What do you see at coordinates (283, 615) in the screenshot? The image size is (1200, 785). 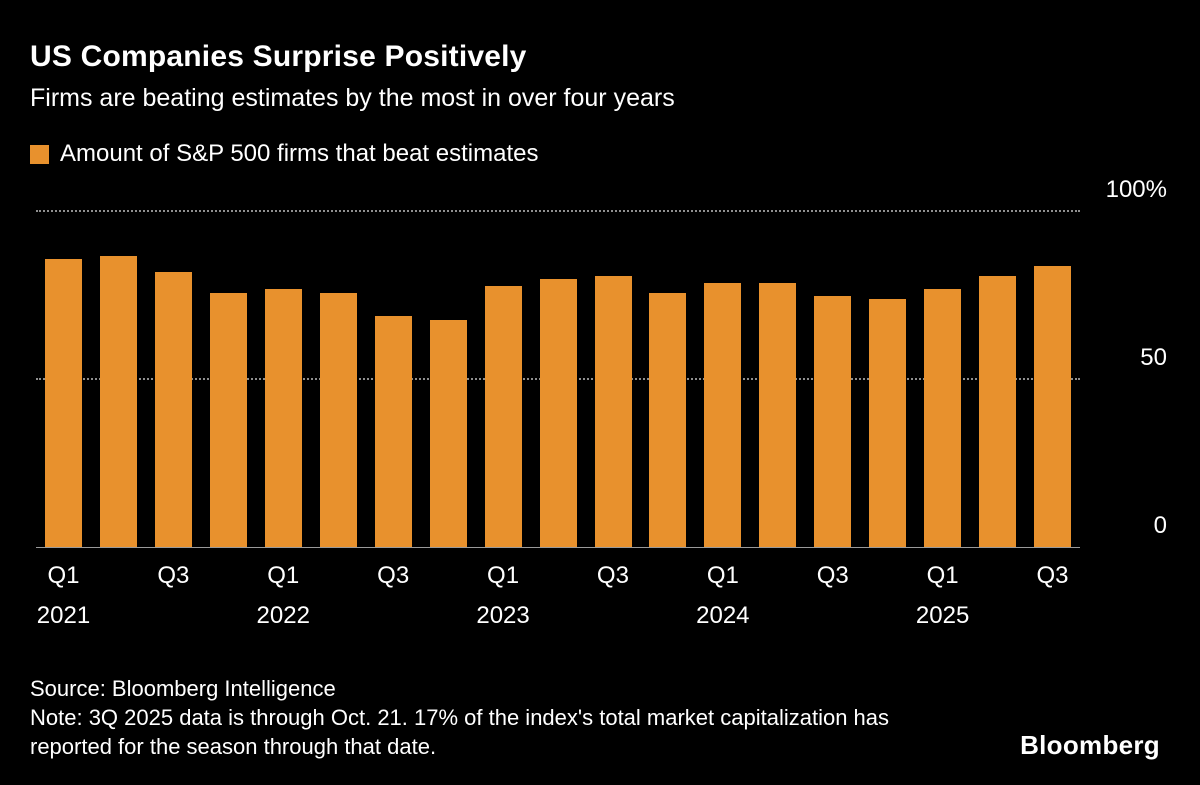 I see `x-year-label-2022: 2022` at bounding box center [283, 615].